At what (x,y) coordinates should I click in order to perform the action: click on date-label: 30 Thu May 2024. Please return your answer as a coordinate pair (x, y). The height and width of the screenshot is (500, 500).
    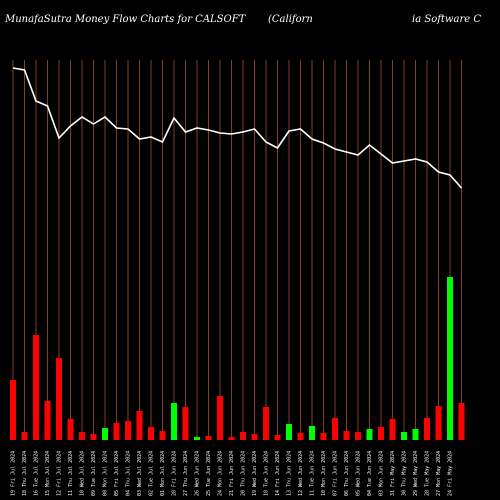
    Looking at the image, I should click on (405, 473).